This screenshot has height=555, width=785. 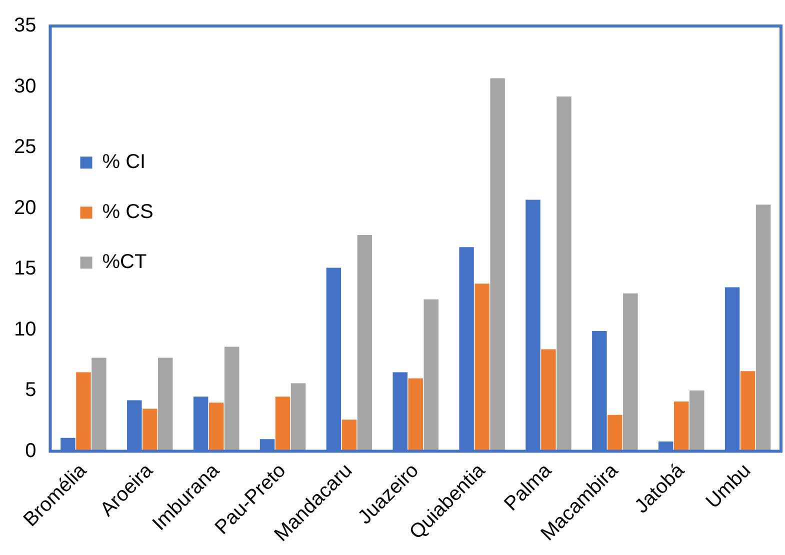 What do you see at coordinates (30, 451) in the screenshot?
I see `y-tick-label: 0` at bounding box center [30, 451].